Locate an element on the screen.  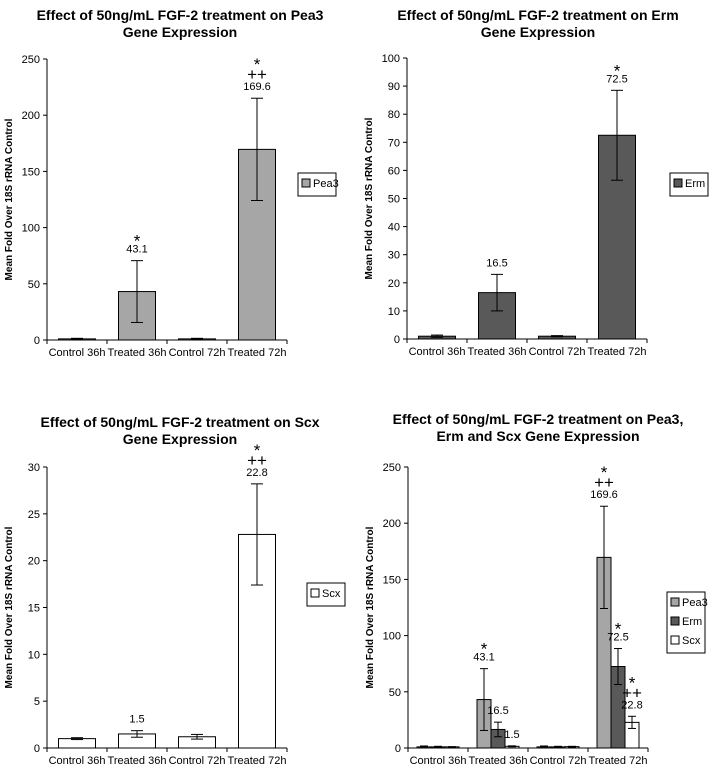
legend: Pea3 Erm Scx is located at coordinates (687, 622).